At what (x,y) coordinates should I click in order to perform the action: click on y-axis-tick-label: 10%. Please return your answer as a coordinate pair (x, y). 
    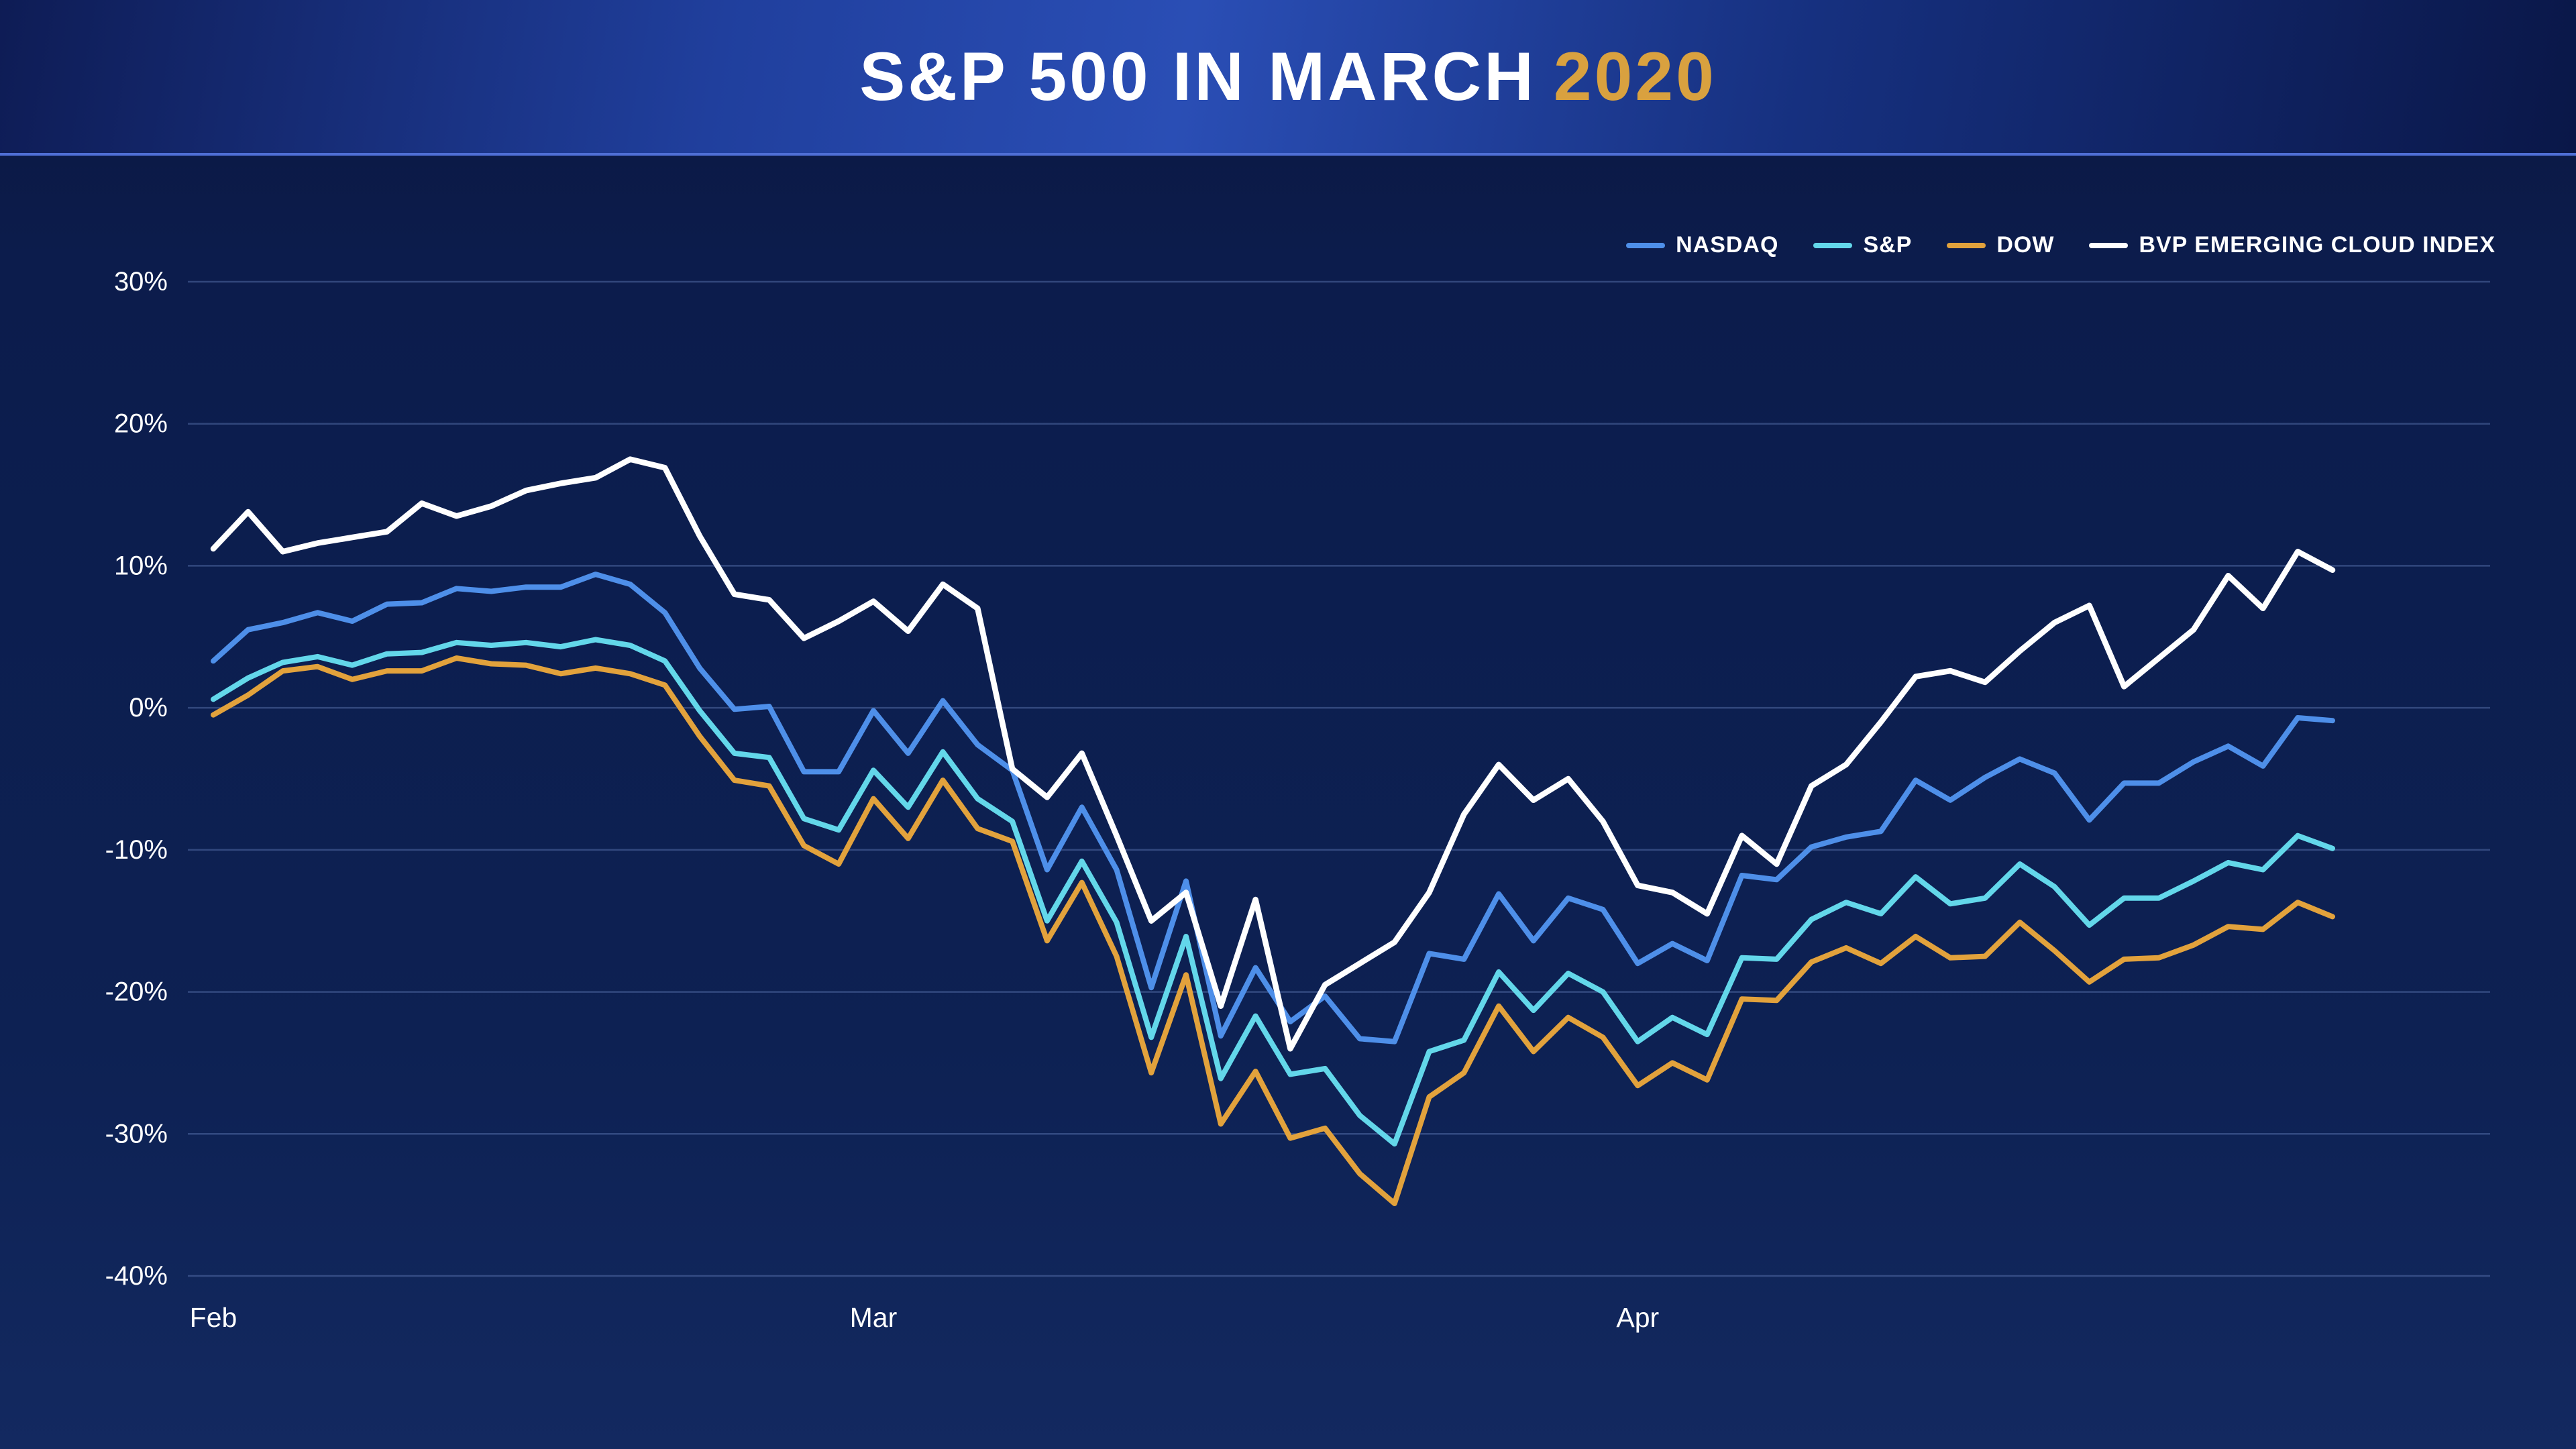
    Looking at the image, I should click on (141, 565).